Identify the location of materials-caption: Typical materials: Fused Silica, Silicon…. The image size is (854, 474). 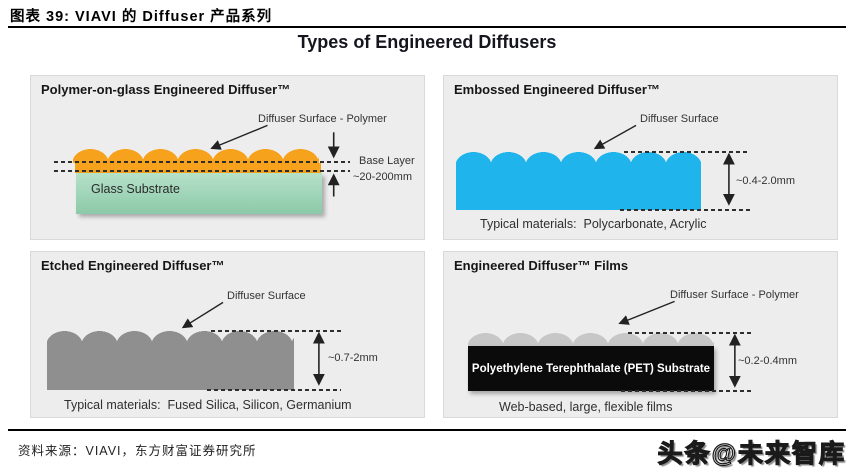
(208, 405).